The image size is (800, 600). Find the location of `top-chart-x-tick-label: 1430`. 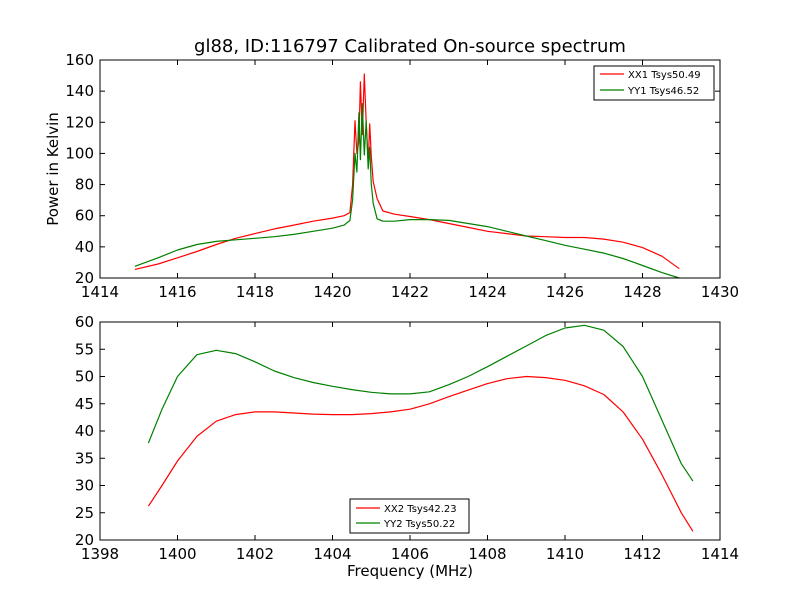

top-chart-x-tick-label: 1430 is located at coordinates (720, 292).